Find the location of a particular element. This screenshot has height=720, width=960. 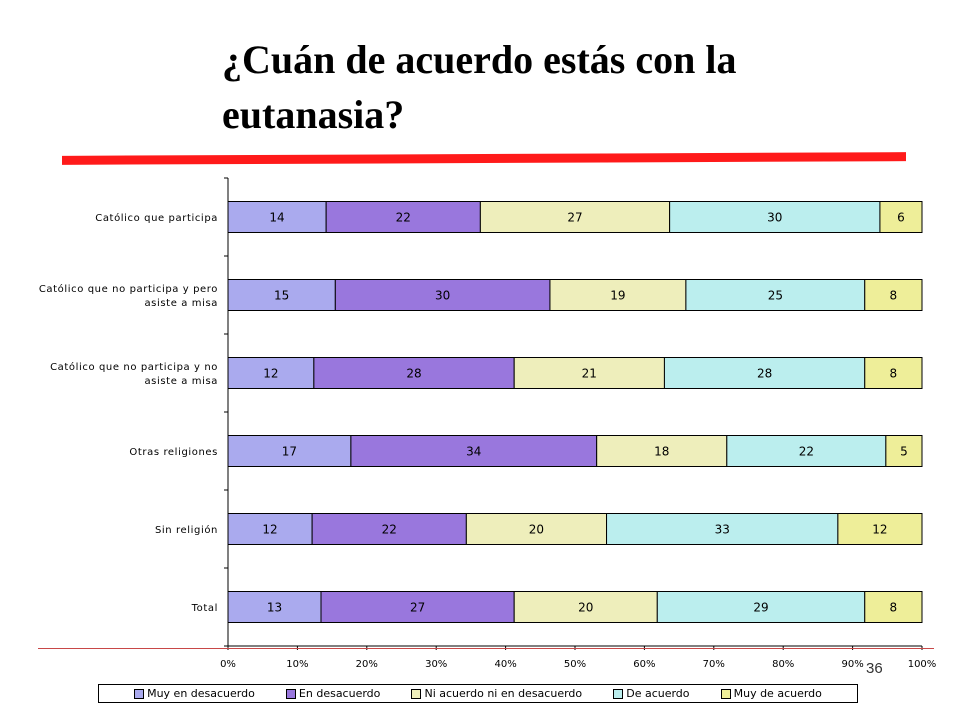

x-tick-label: 20% is located at coordinates (367, 664).